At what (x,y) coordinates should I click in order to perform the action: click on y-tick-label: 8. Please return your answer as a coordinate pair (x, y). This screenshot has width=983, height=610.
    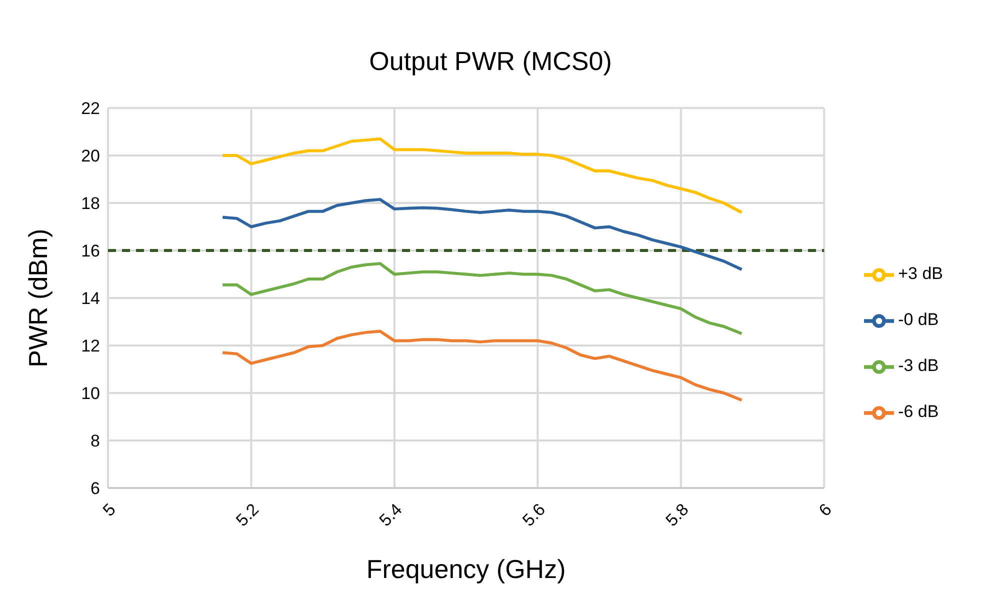
    Looking at the image, I should click on (95, 441).